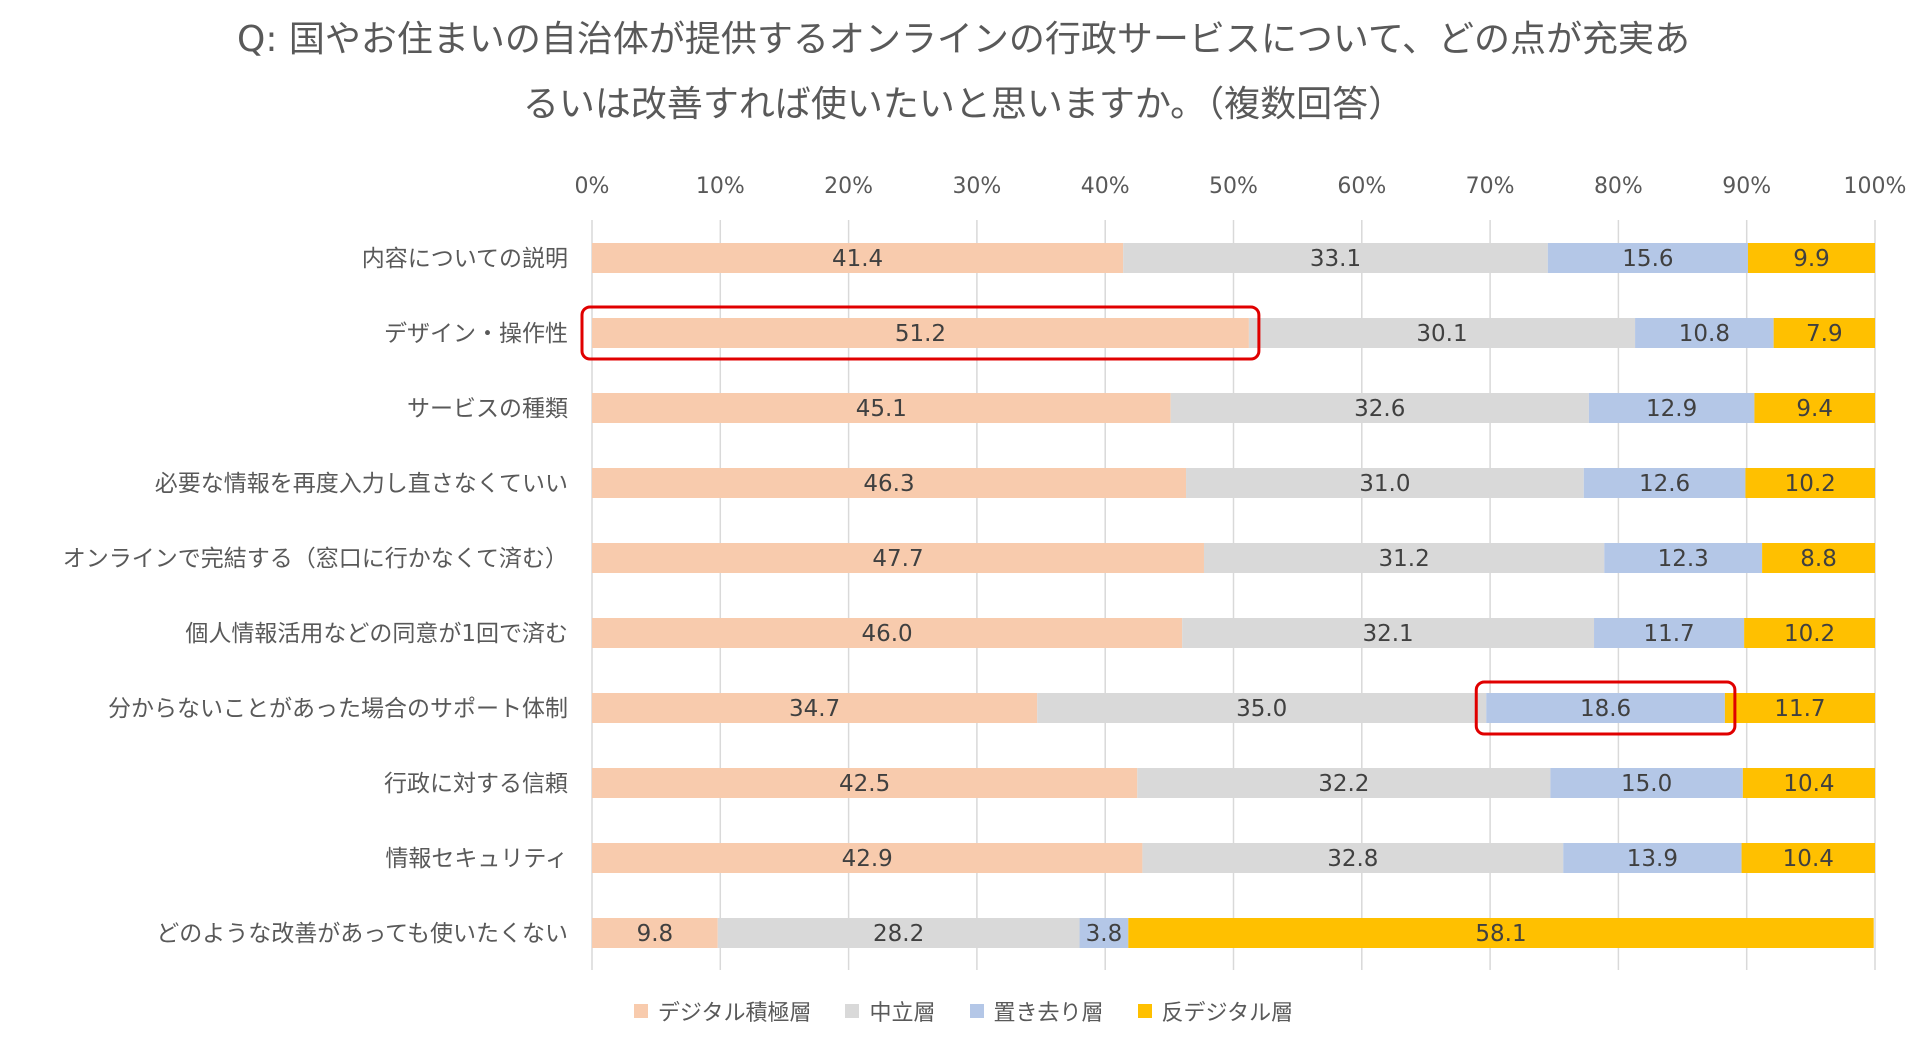 This screenshot has height=1043, width=1927. I want to click on data-label: 51.2, so click(920, 334).